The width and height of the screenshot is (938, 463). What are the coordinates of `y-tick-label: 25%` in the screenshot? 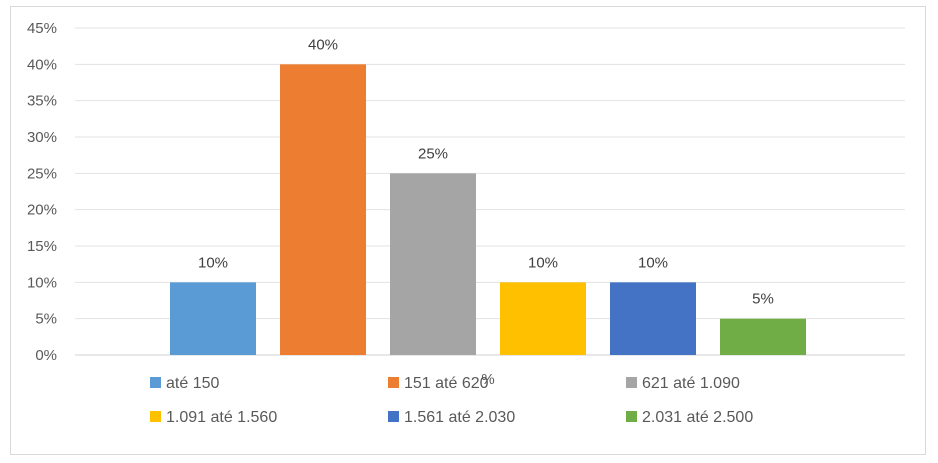 It's located at (42, 173).